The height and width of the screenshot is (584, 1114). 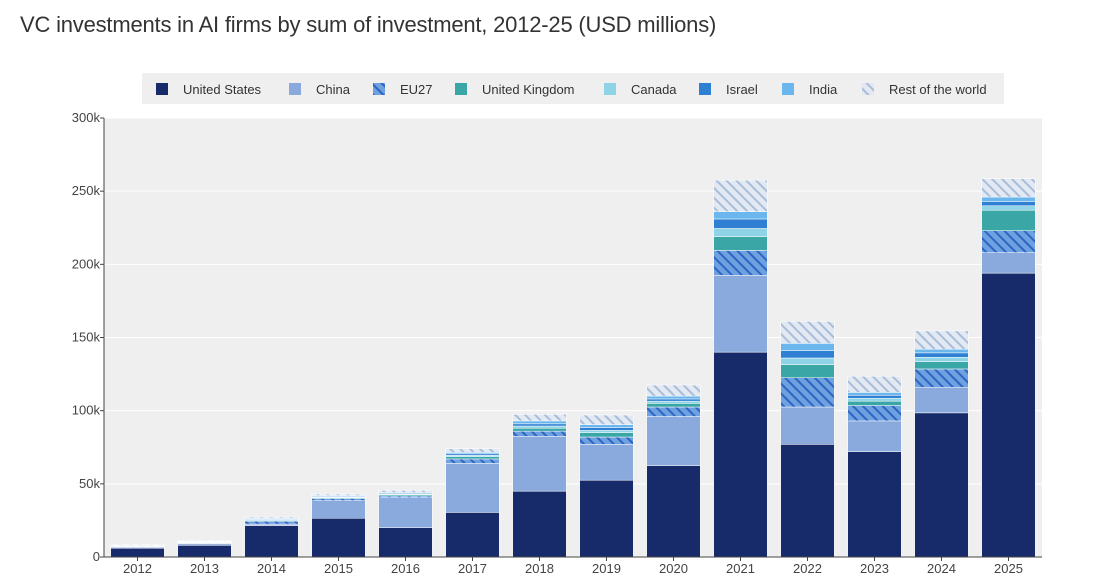 I want to click on bar-segment-canada-2020, so click(x=673, y=402).